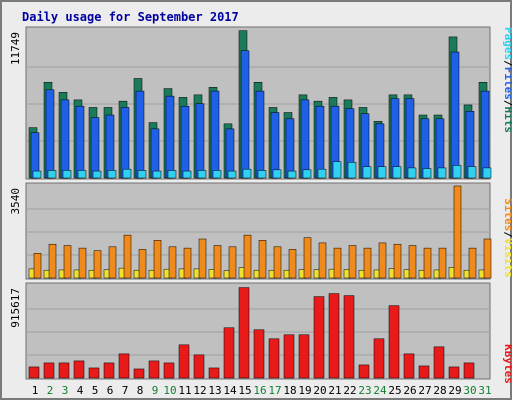  Describe the element at coordinates (304, 390) in the screenshot. I see `day-label: 19` at that location.